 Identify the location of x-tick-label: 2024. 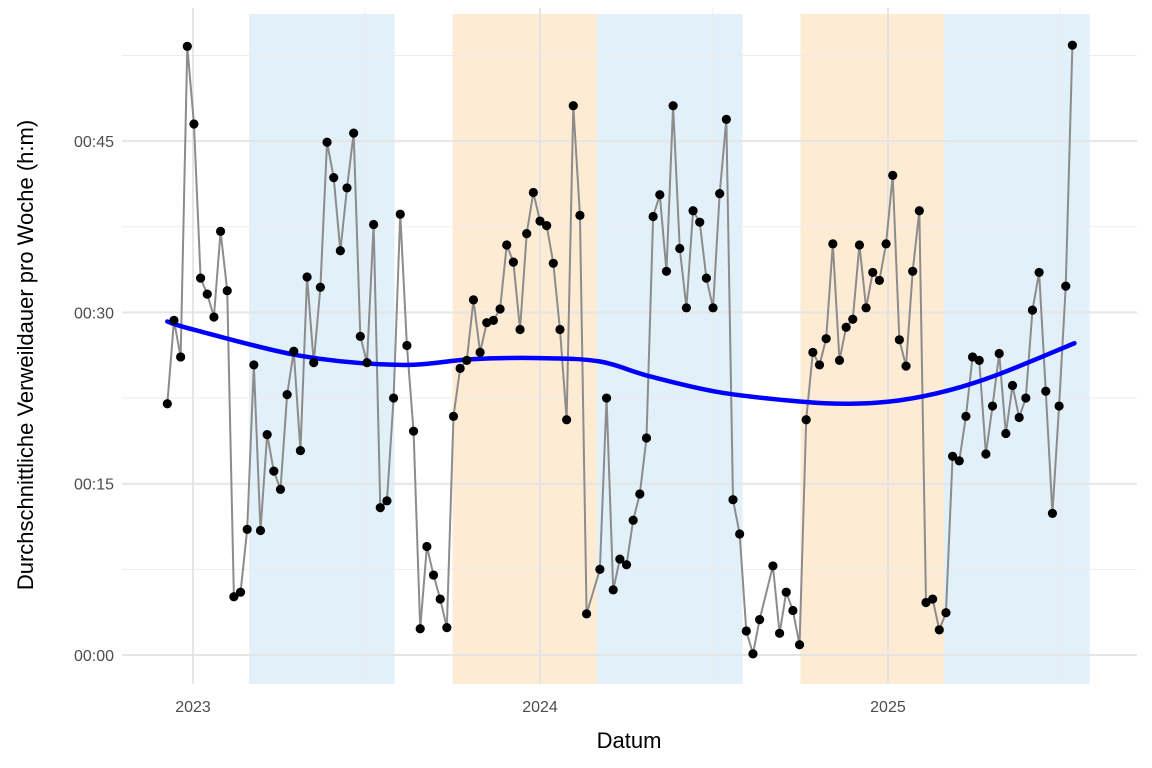
(540, 707).